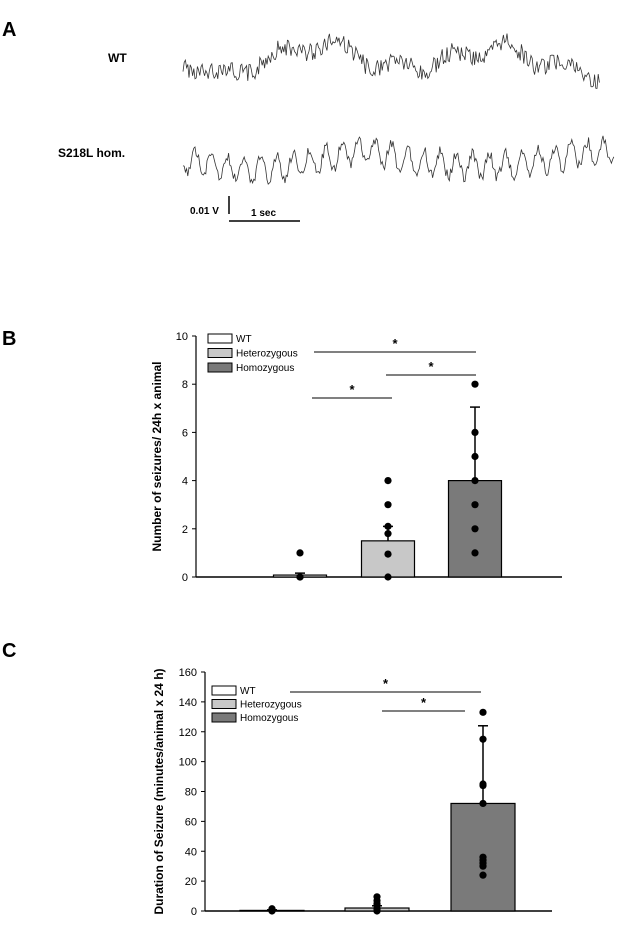 This screenshot has width=617, height=938. Describe the element at coordinates (185, 385) in the screenshot. I see `chart-b-y-tick-label: 8` at that location.